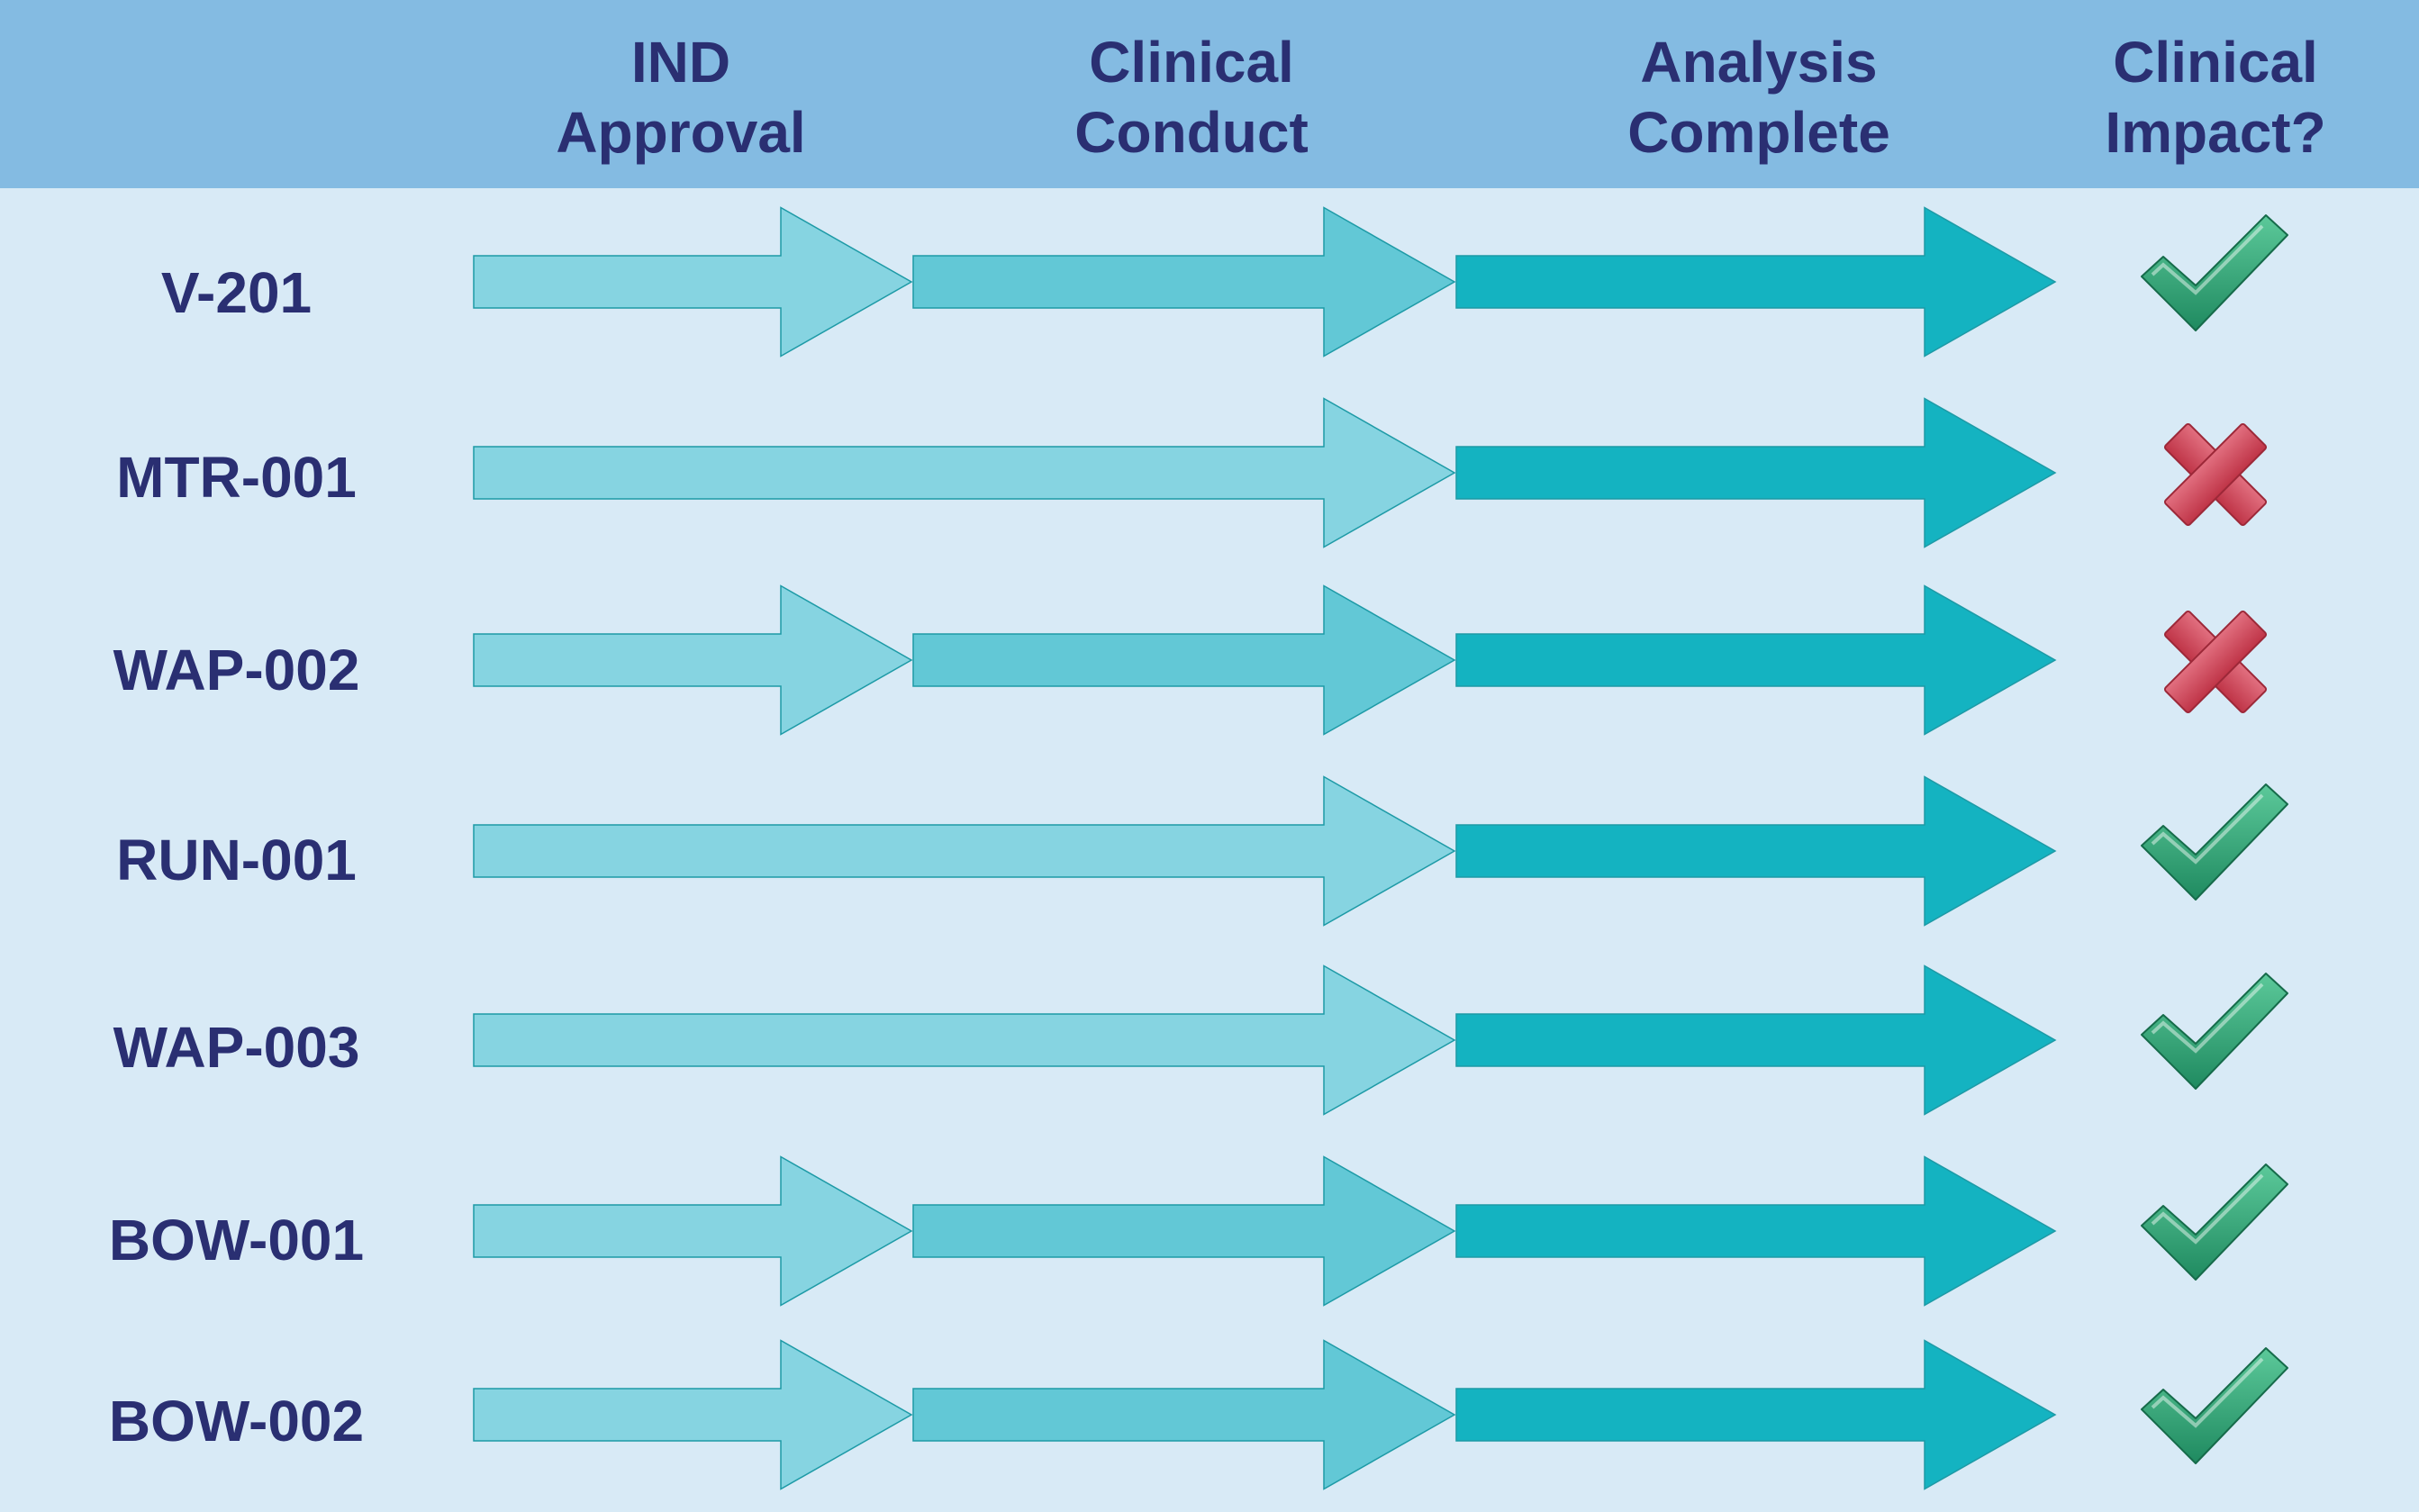 The image size is (2419, 1512). Describe the element at coordinates (681, 132) in the screenshot. I see `header-ind-approval-line2: Approval` at that location.